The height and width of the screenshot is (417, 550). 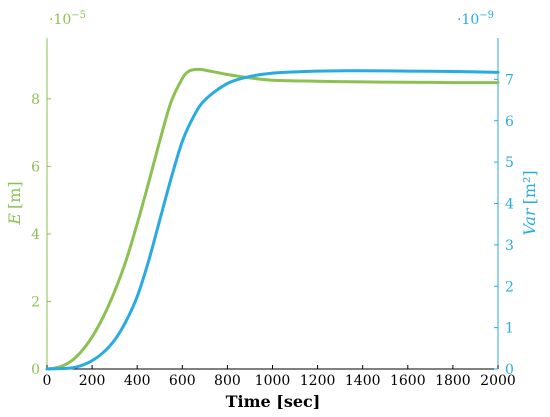 What do you see at coordinates (509, 329) in the screenshot?
I see `right-tick-label: 1` at bounding box center [509, 329].